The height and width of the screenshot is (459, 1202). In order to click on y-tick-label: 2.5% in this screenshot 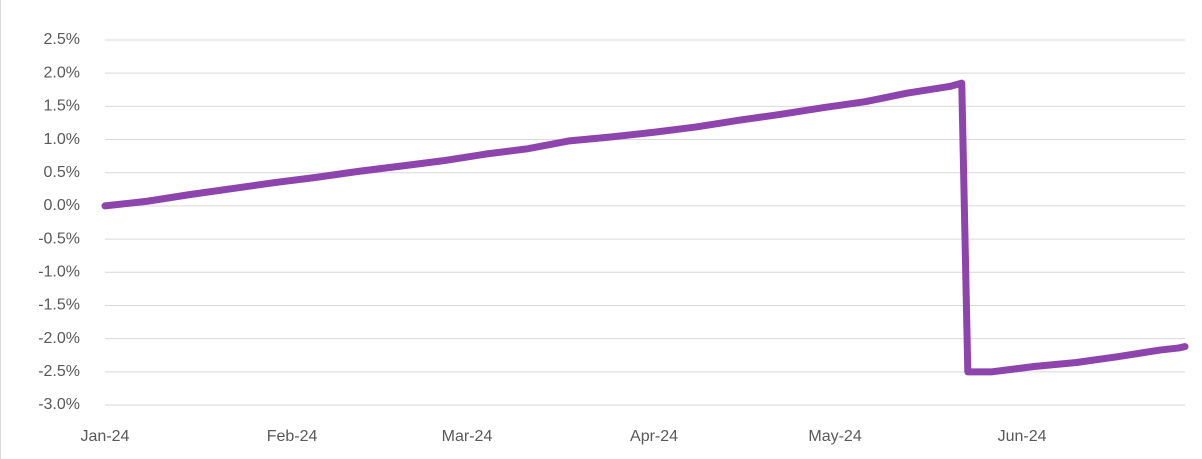, I will do `click(62, 39)`.